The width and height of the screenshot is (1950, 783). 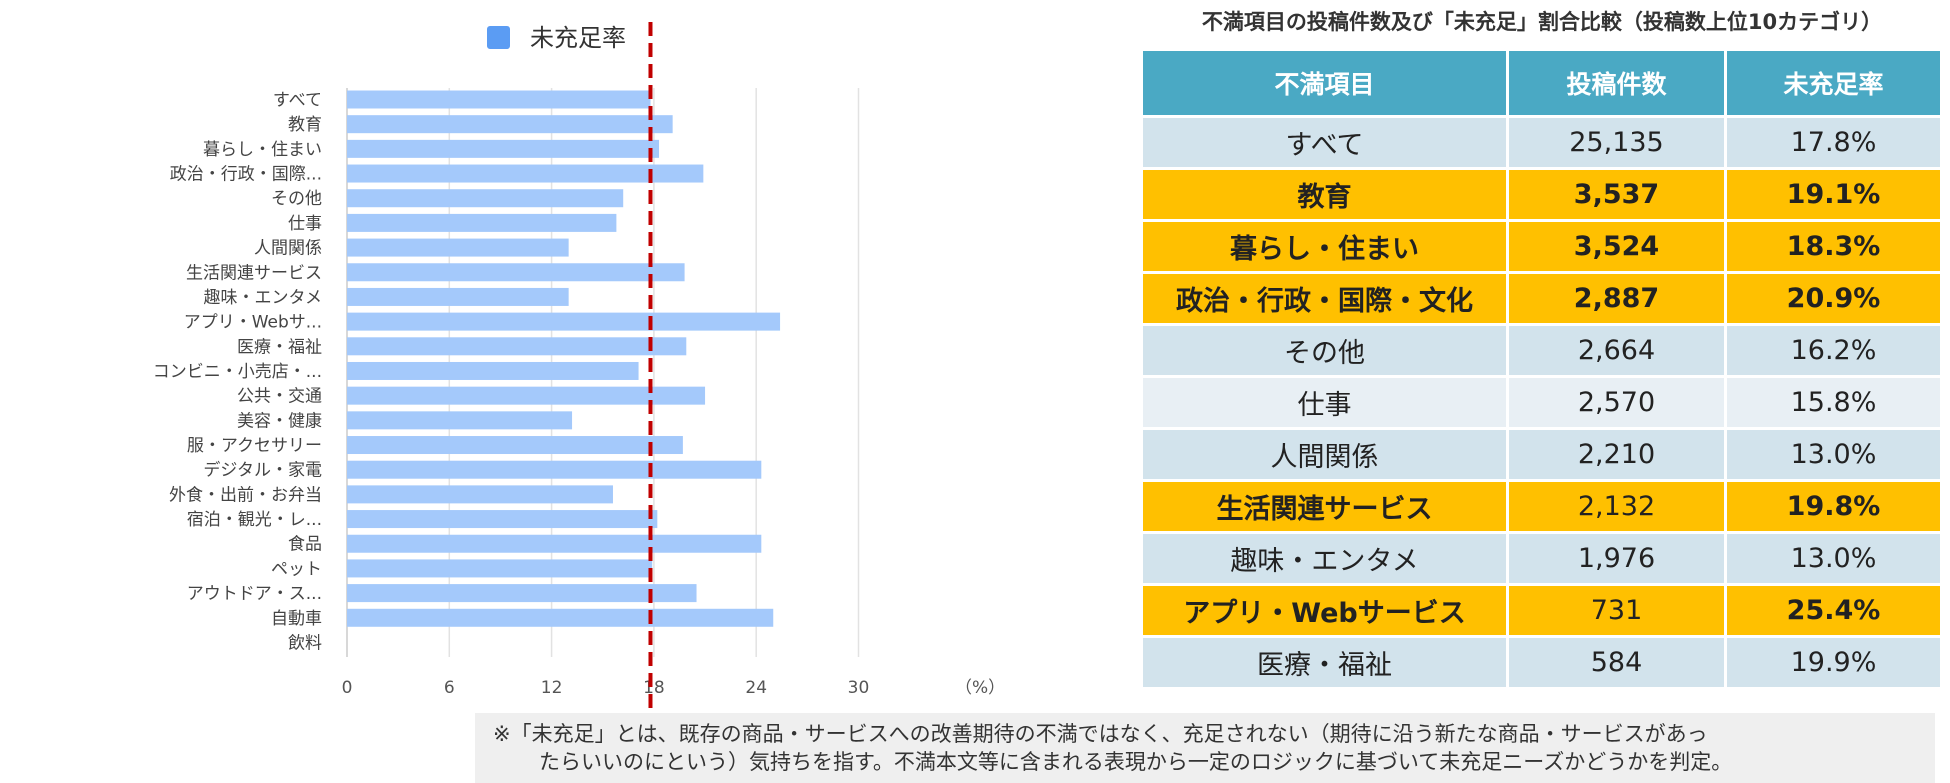 What do you see at coordinates (1324, 402) in the screenshot?
I see `cell-item: 仕事` at bounding box center [1324, 402].